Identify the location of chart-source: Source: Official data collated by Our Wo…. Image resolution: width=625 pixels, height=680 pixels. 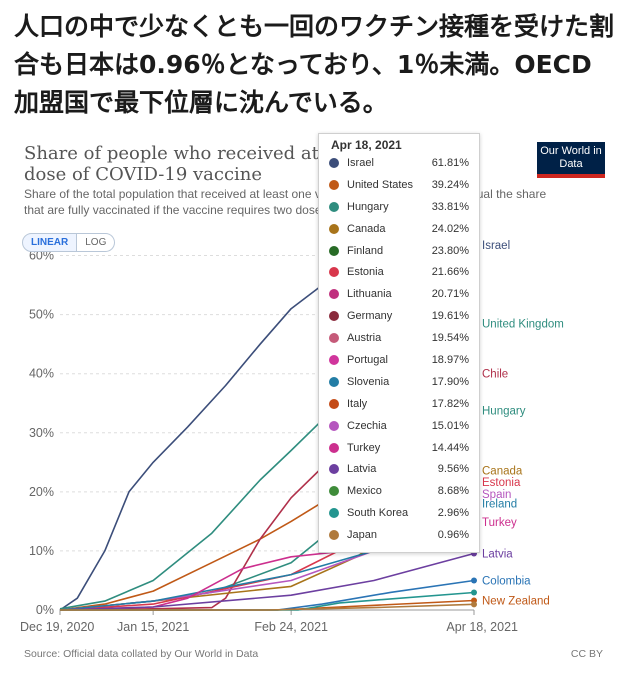
(141, 654).